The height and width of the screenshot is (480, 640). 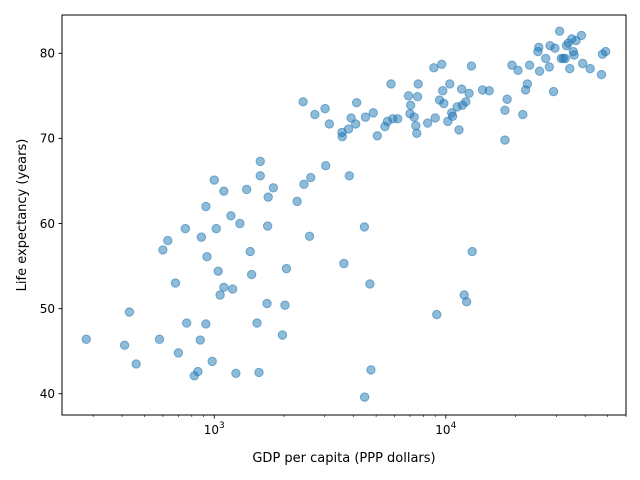 I want to click on x-axis-label: GDP per capita (PPP dollars), so click(x=343, y=458).